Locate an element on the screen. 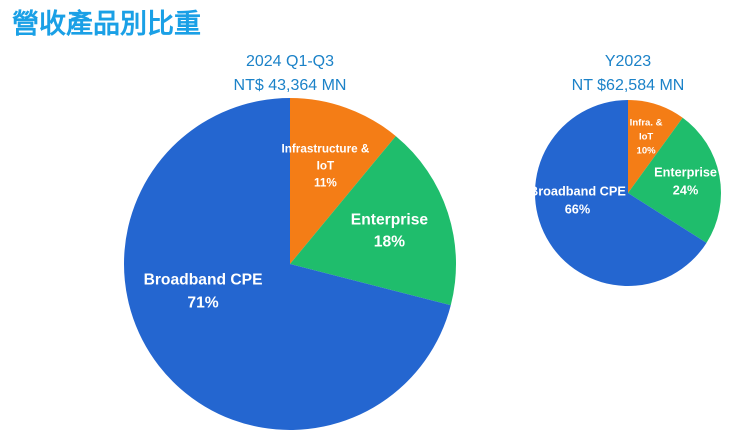  chart-title: 2024 Q1-Q3 is located at coordinates (290, 61).